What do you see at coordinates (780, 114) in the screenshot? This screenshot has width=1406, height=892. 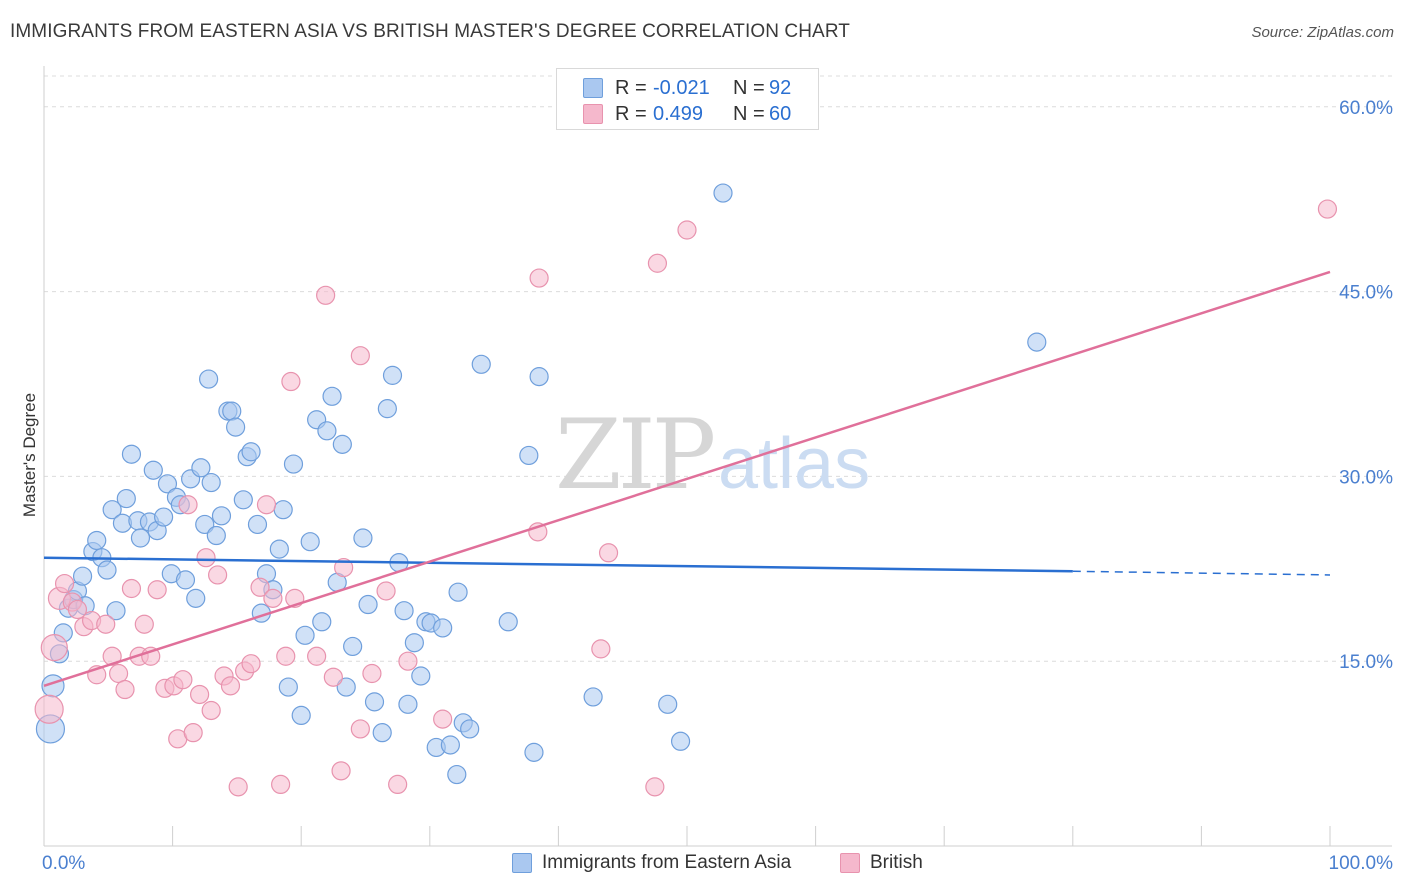 I see `n-value: 60` at bounding box center [780, 114].